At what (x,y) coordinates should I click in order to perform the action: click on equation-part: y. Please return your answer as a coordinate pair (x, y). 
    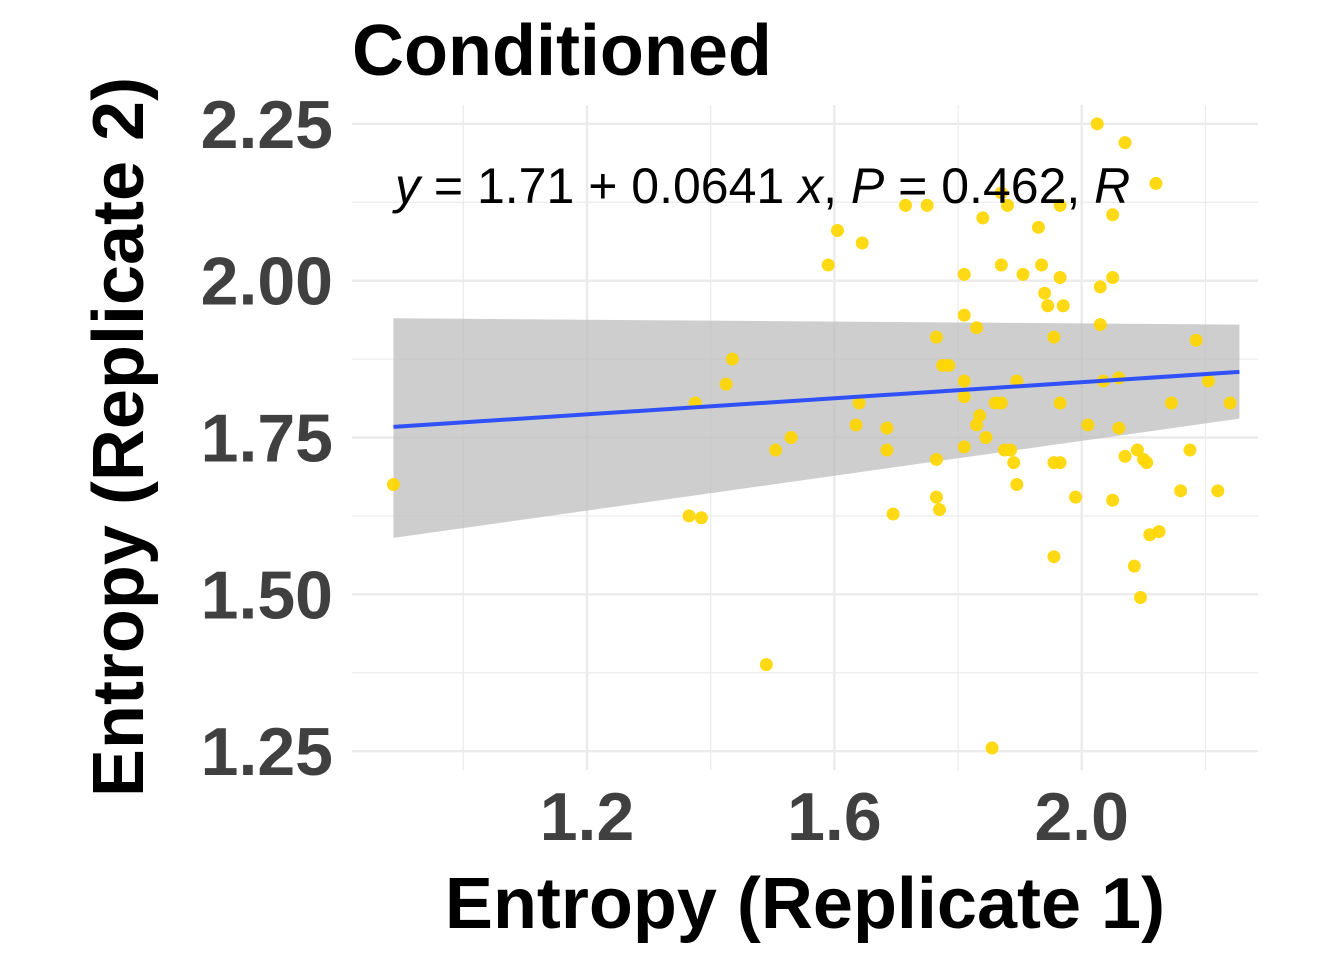
    Looking at the image, I should click on (407, 186).